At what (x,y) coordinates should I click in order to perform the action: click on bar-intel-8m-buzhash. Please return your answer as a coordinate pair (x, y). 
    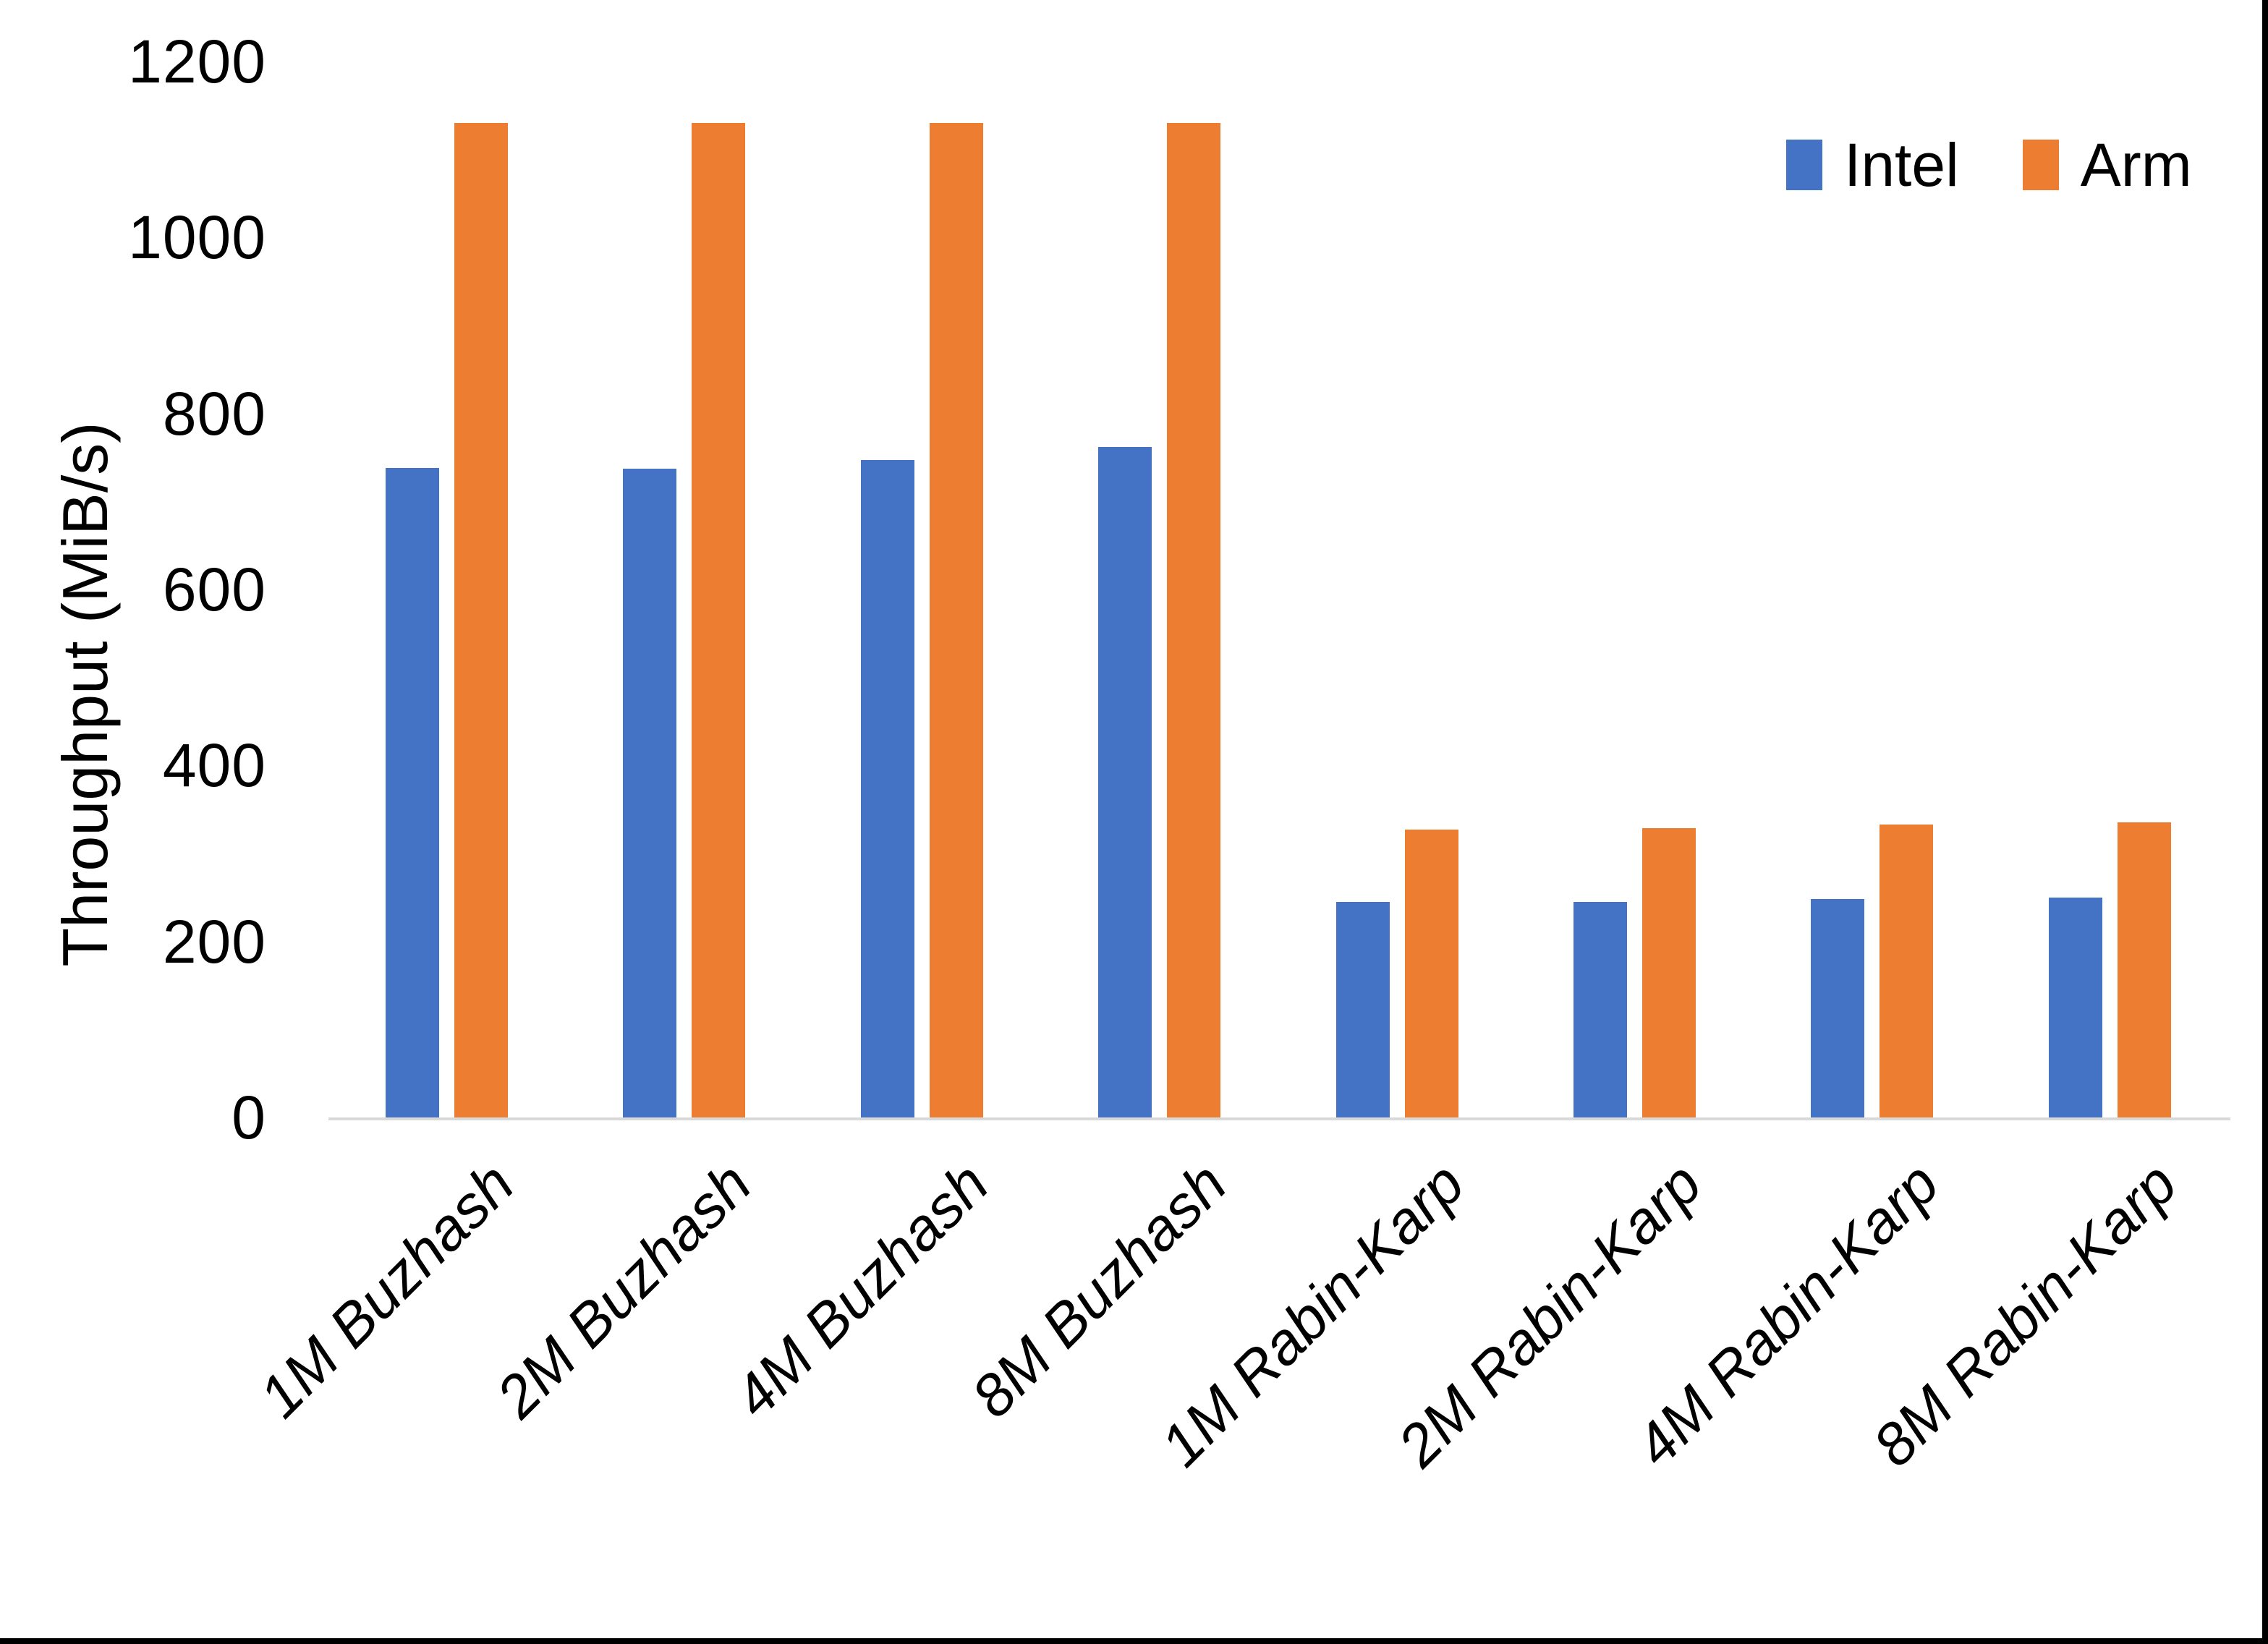
    Looking at the image, I should click on (1125, 781).